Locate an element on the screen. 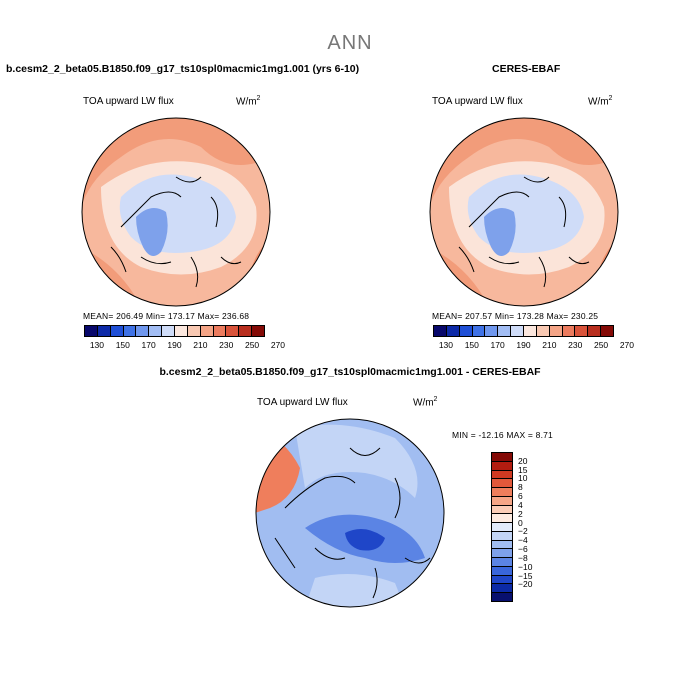  panel-2-colorbar is located at coordinates (523, 331).